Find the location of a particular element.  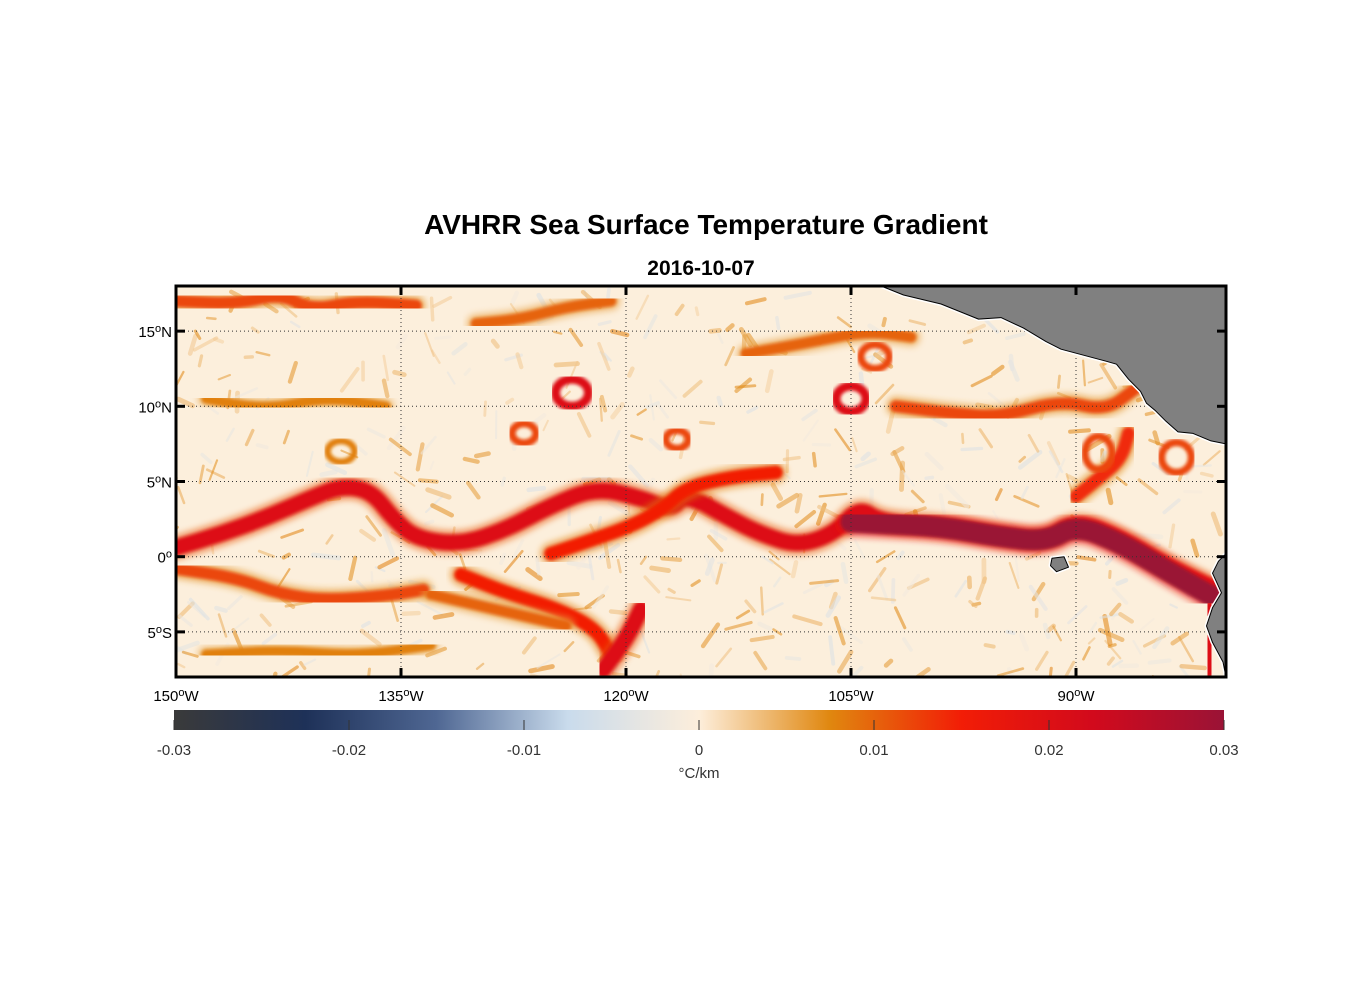

south-front-west is located at coordinates (303, 583).